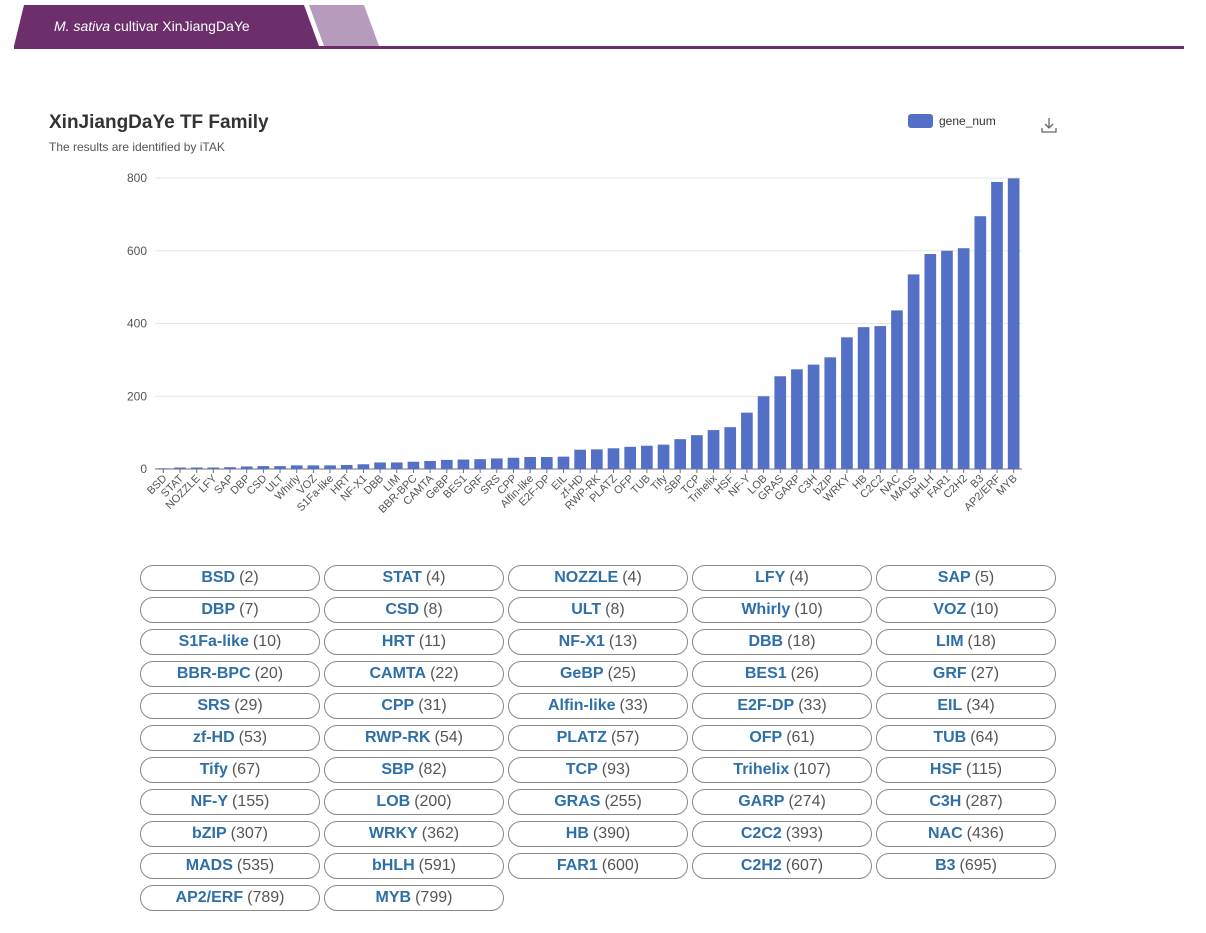  I want to click on family-button: CSD (8), so click(414, 610).